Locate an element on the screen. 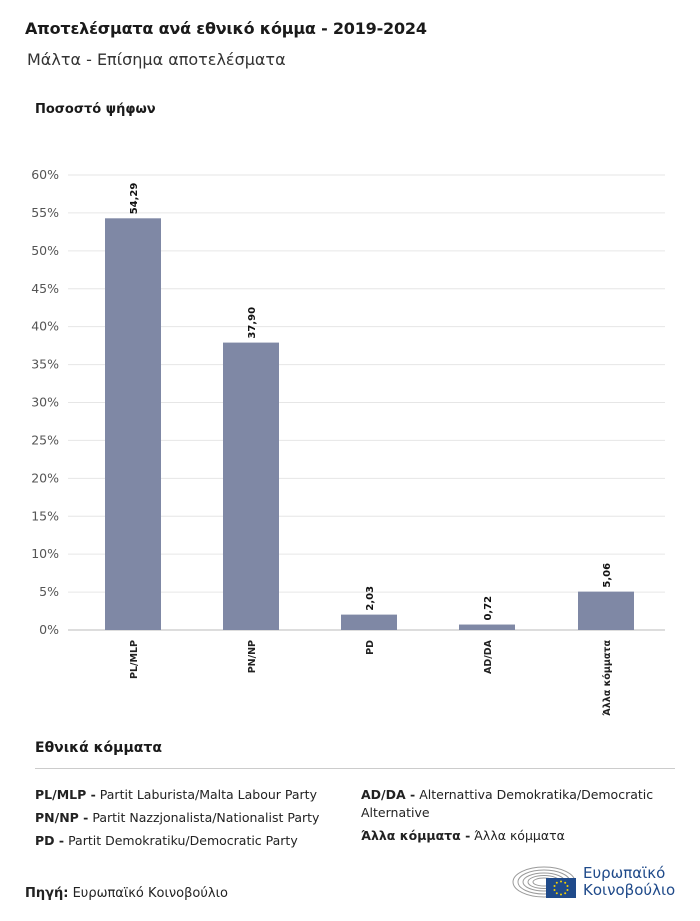  y-tick-label: 55% is located at coordinates (45, 212).